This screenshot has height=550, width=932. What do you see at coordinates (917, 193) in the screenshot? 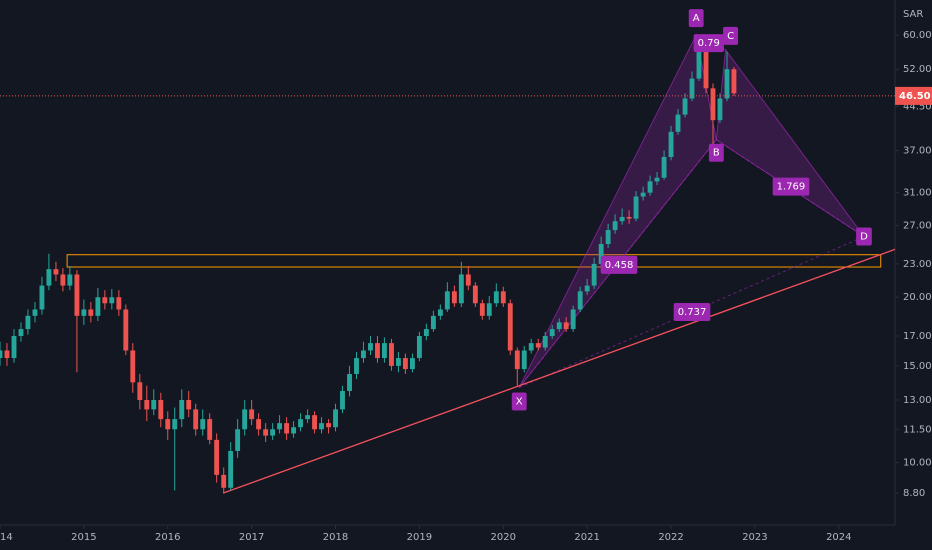
I see `y-tick-label: 31.00` at bounding box center [917, 193].